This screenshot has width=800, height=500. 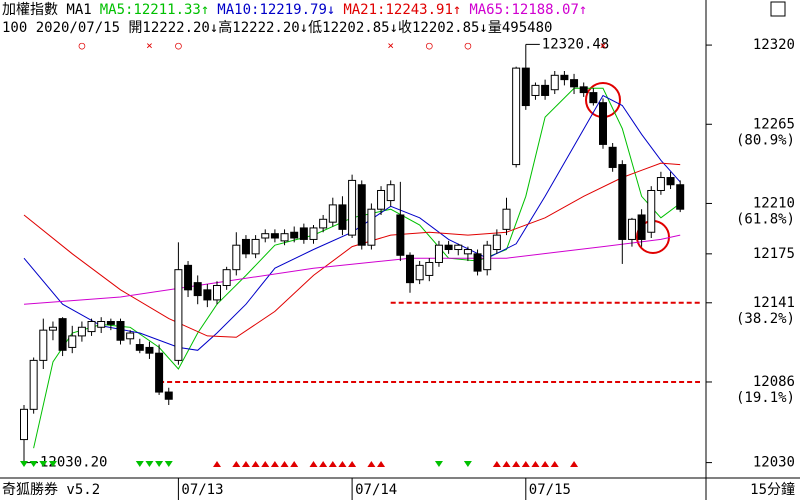 I want to click on annotation: 12030.20, so click(x=73, y=463).